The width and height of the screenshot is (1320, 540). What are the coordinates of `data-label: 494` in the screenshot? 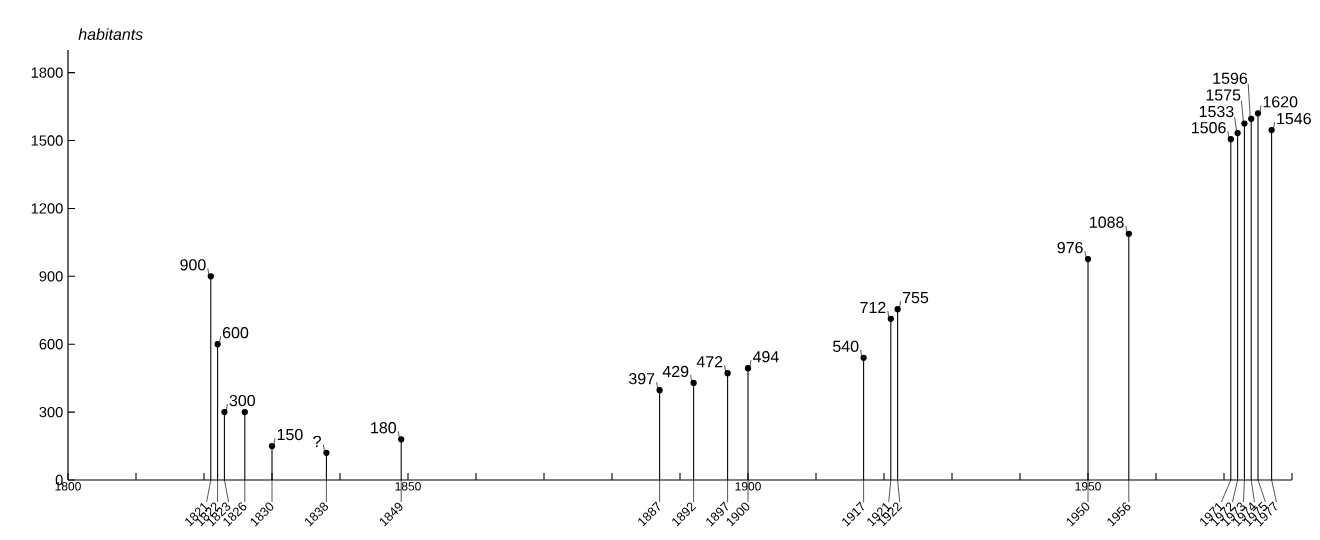 It's located at (765, 357).